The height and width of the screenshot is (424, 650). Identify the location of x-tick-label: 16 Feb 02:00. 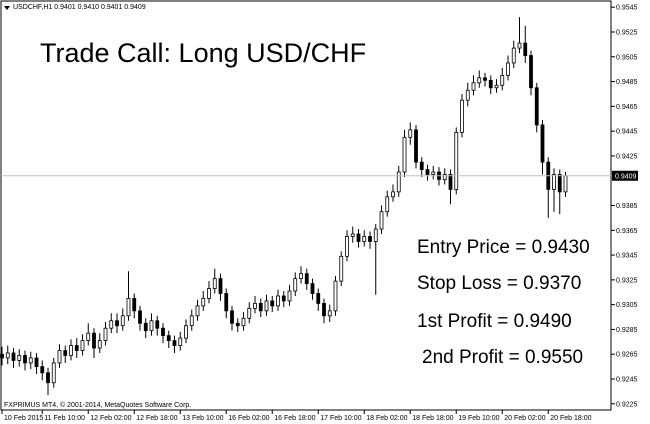
(248, 418).